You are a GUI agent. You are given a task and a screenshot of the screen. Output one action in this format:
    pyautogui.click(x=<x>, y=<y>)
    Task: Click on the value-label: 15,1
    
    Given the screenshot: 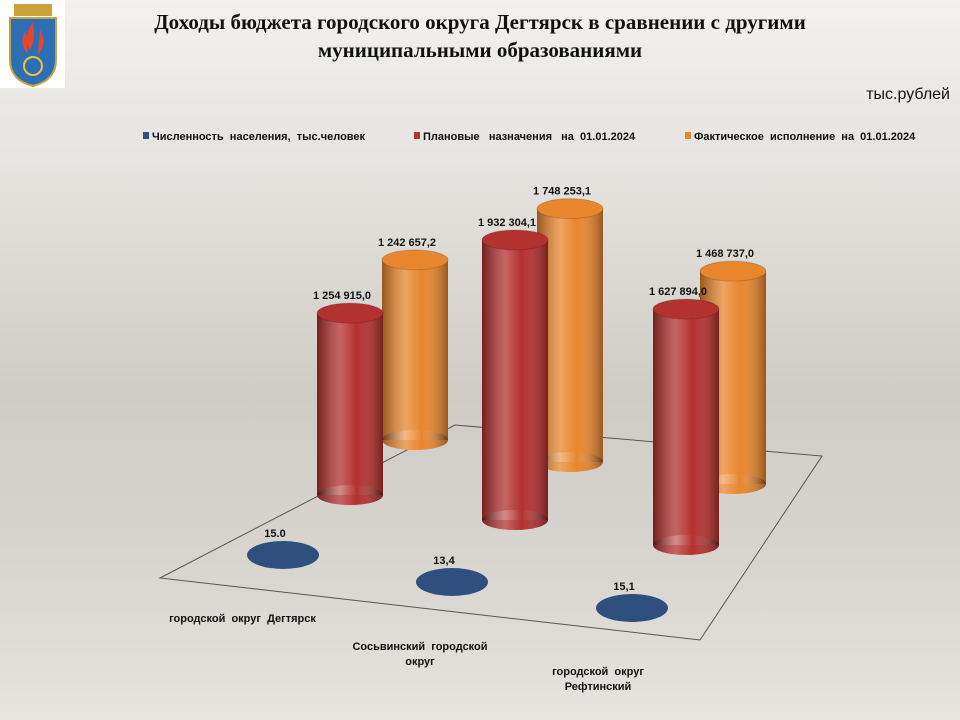 What is the action you would take?
    pyautogui.click(x=623, y=587)
    